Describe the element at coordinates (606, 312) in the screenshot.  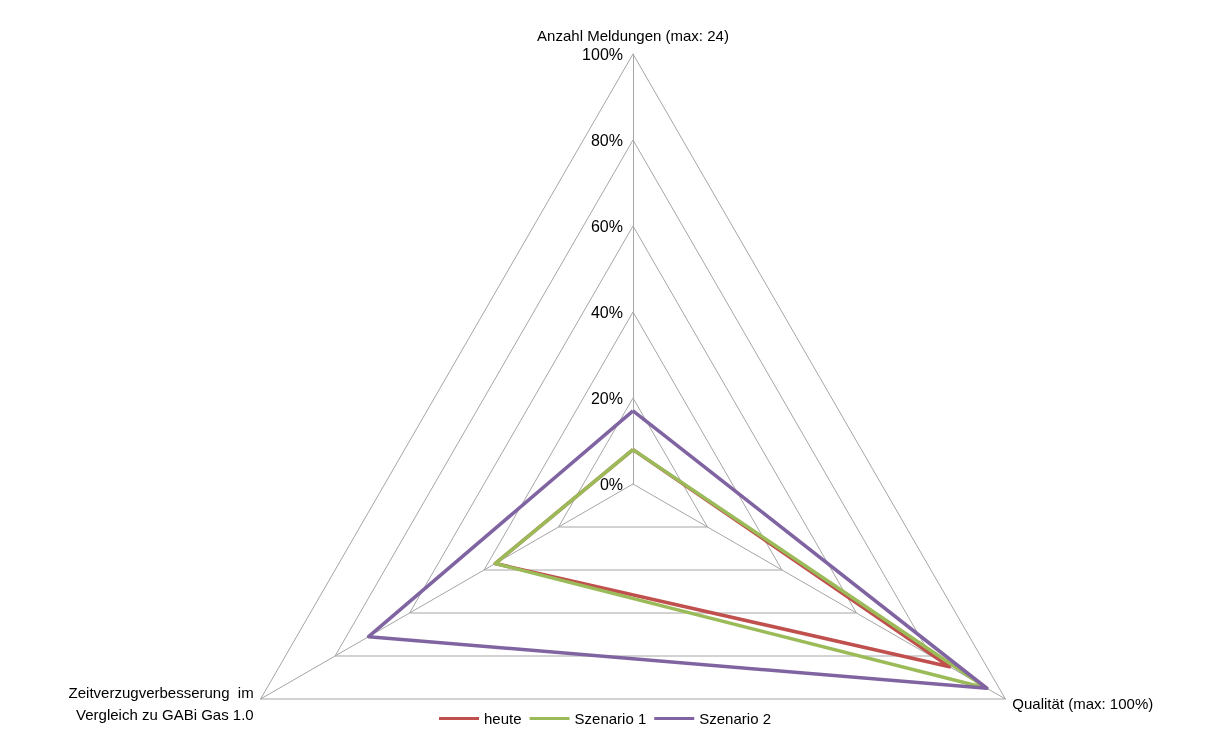
I see `y-tick-label: 40%` at that location.